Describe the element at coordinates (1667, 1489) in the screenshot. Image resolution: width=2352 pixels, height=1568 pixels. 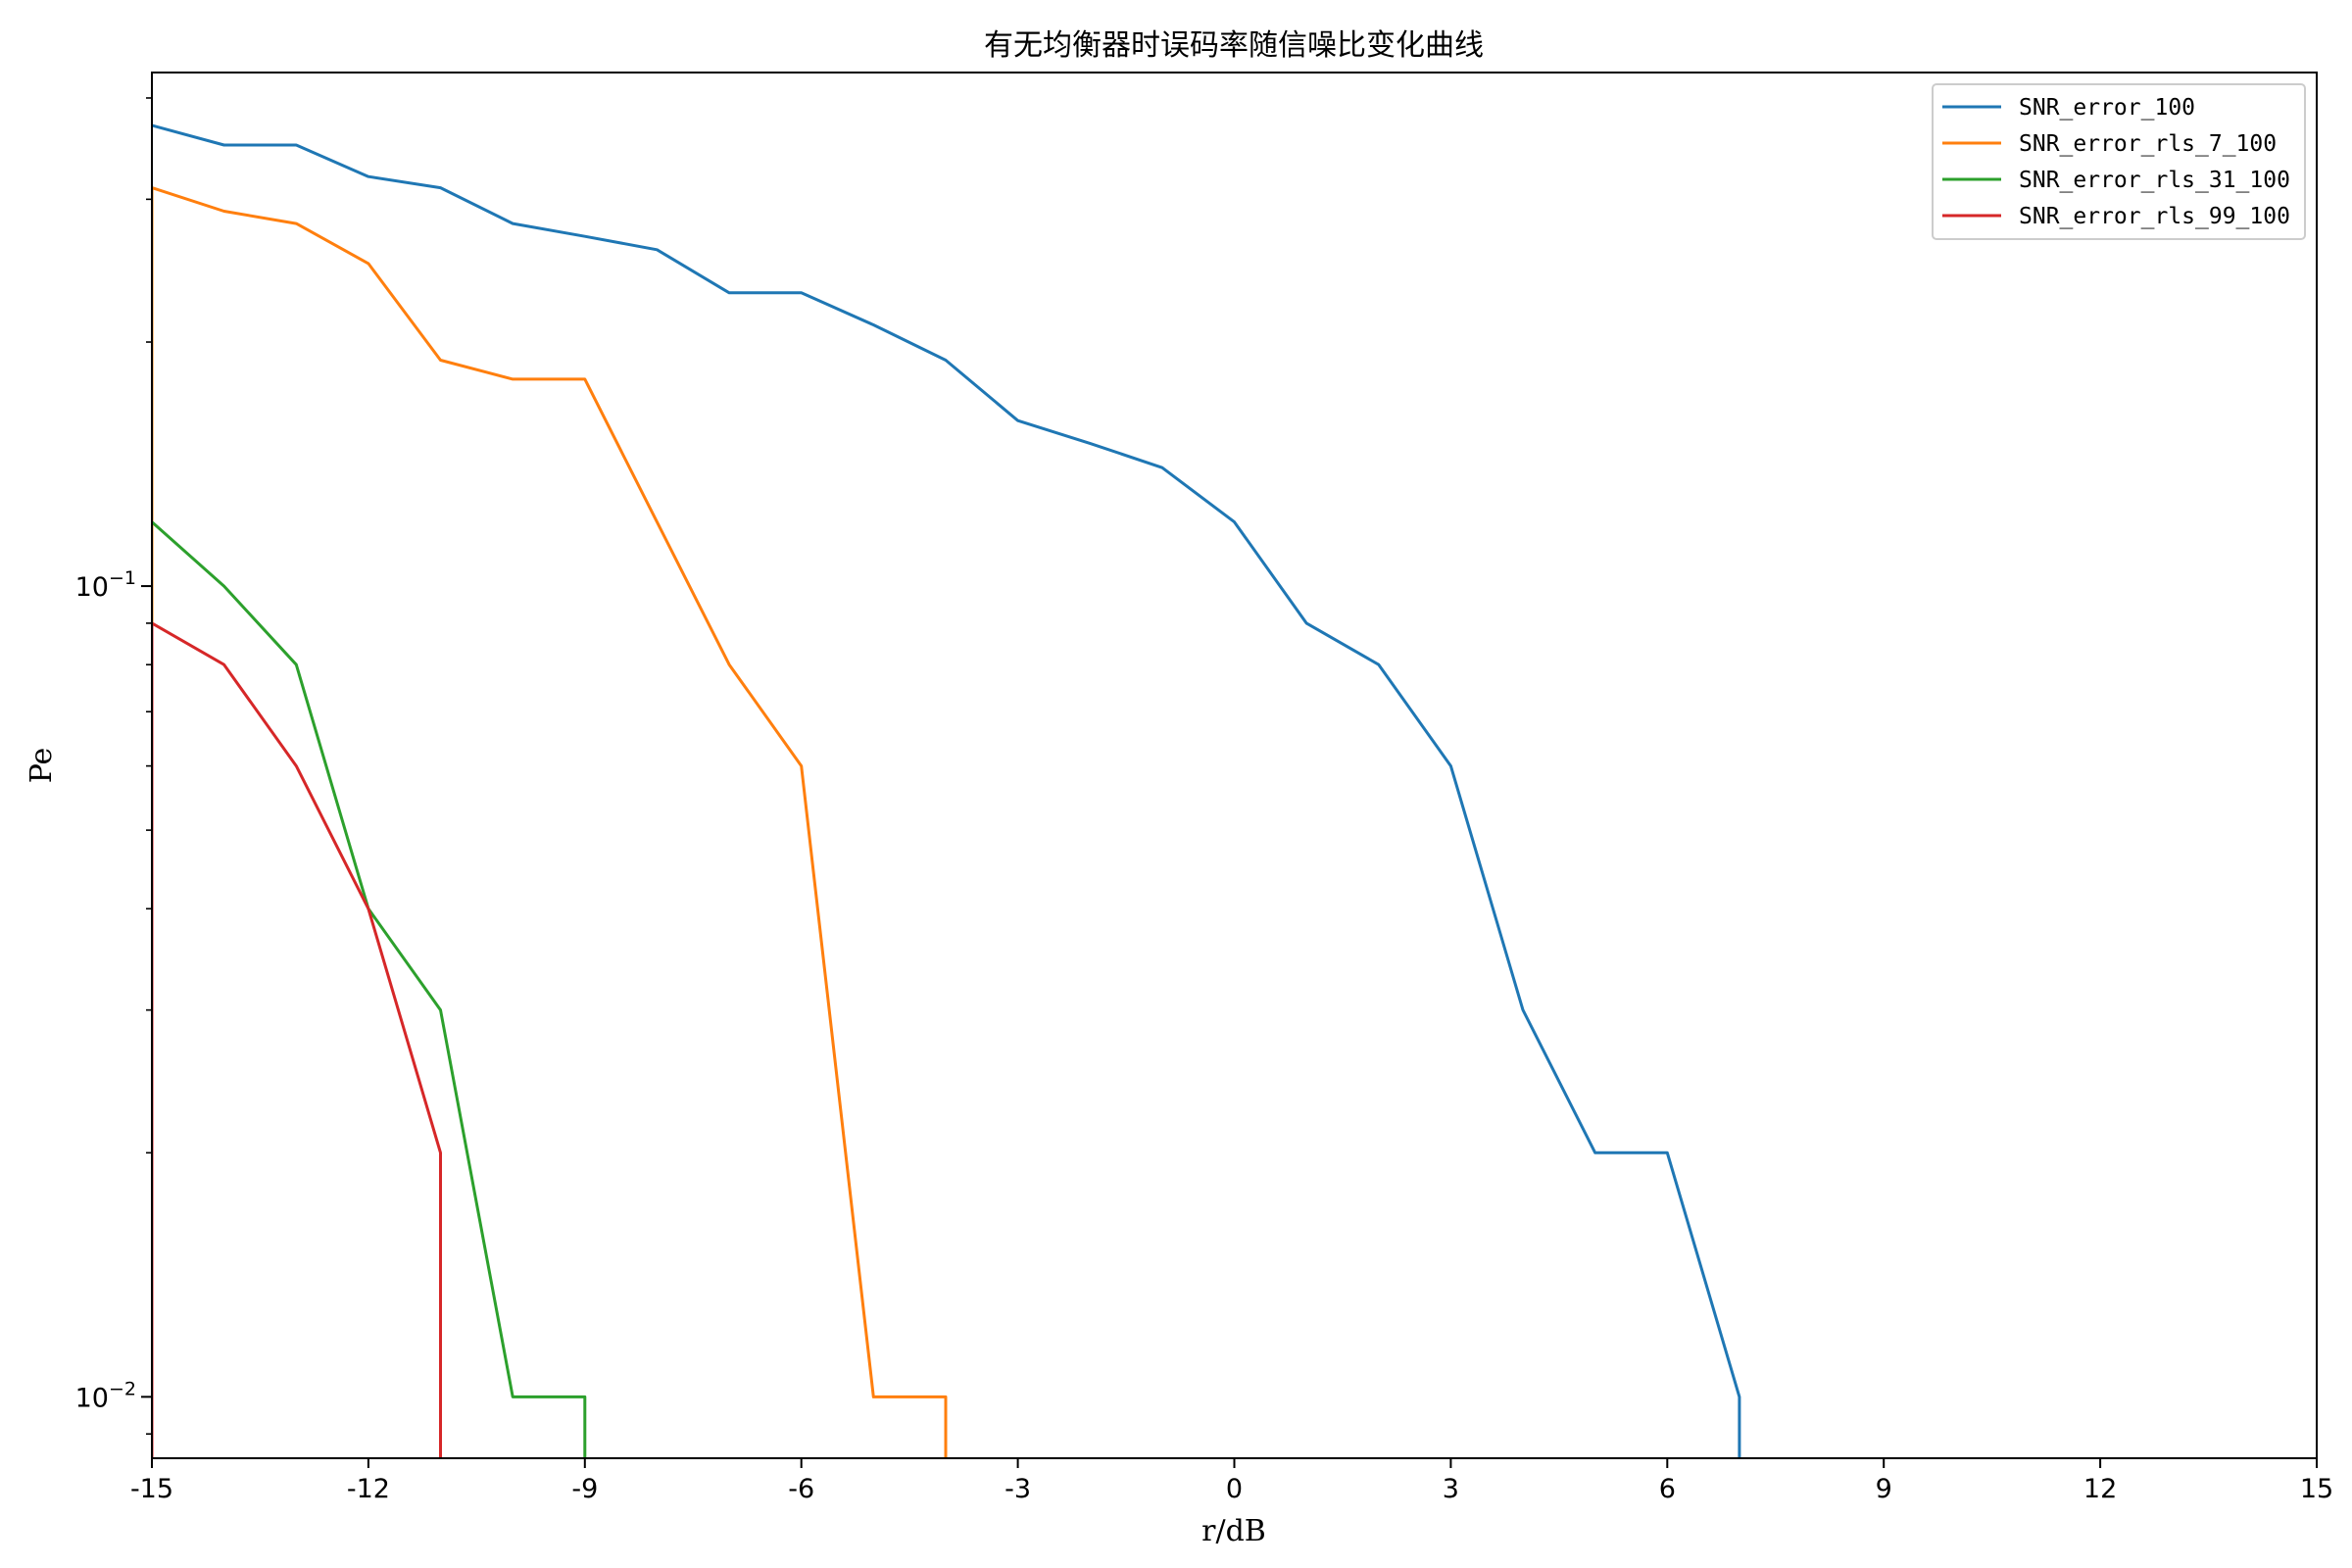
I see `x-tick-label: 6` at that location.